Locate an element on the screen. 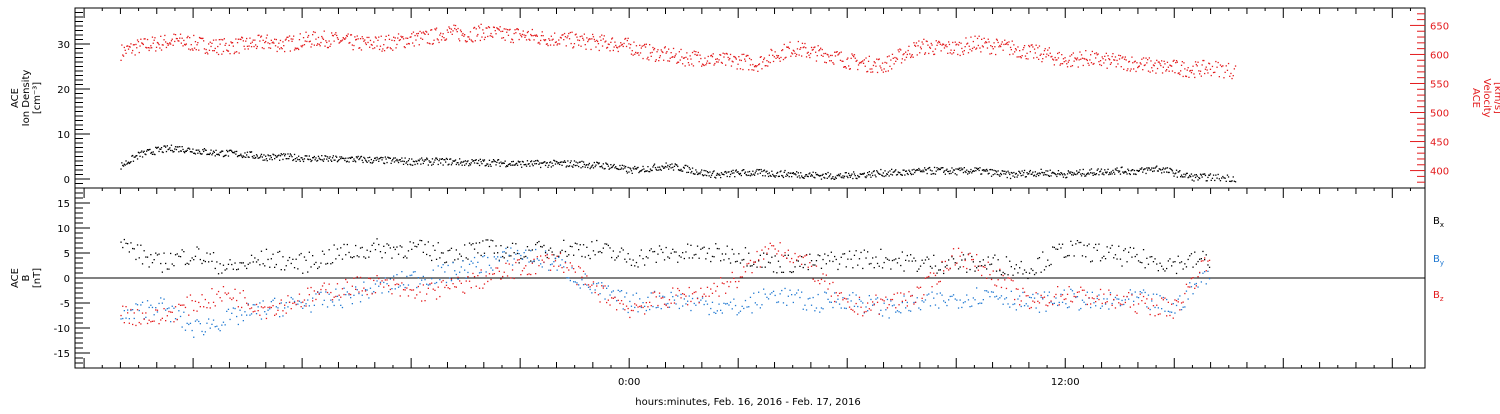 The width and height of the screenshot is (1500, 414). b-tick-label: 10 is located at coordinates (63, 229).